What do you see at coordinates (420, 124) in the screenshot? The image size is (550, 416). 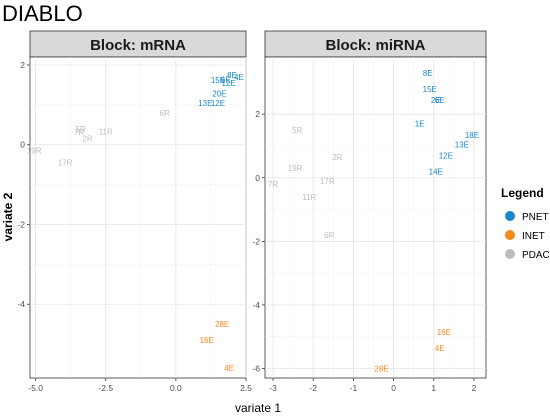 I see `data-point-pnet: 1E` at bounding box center [420, 124].